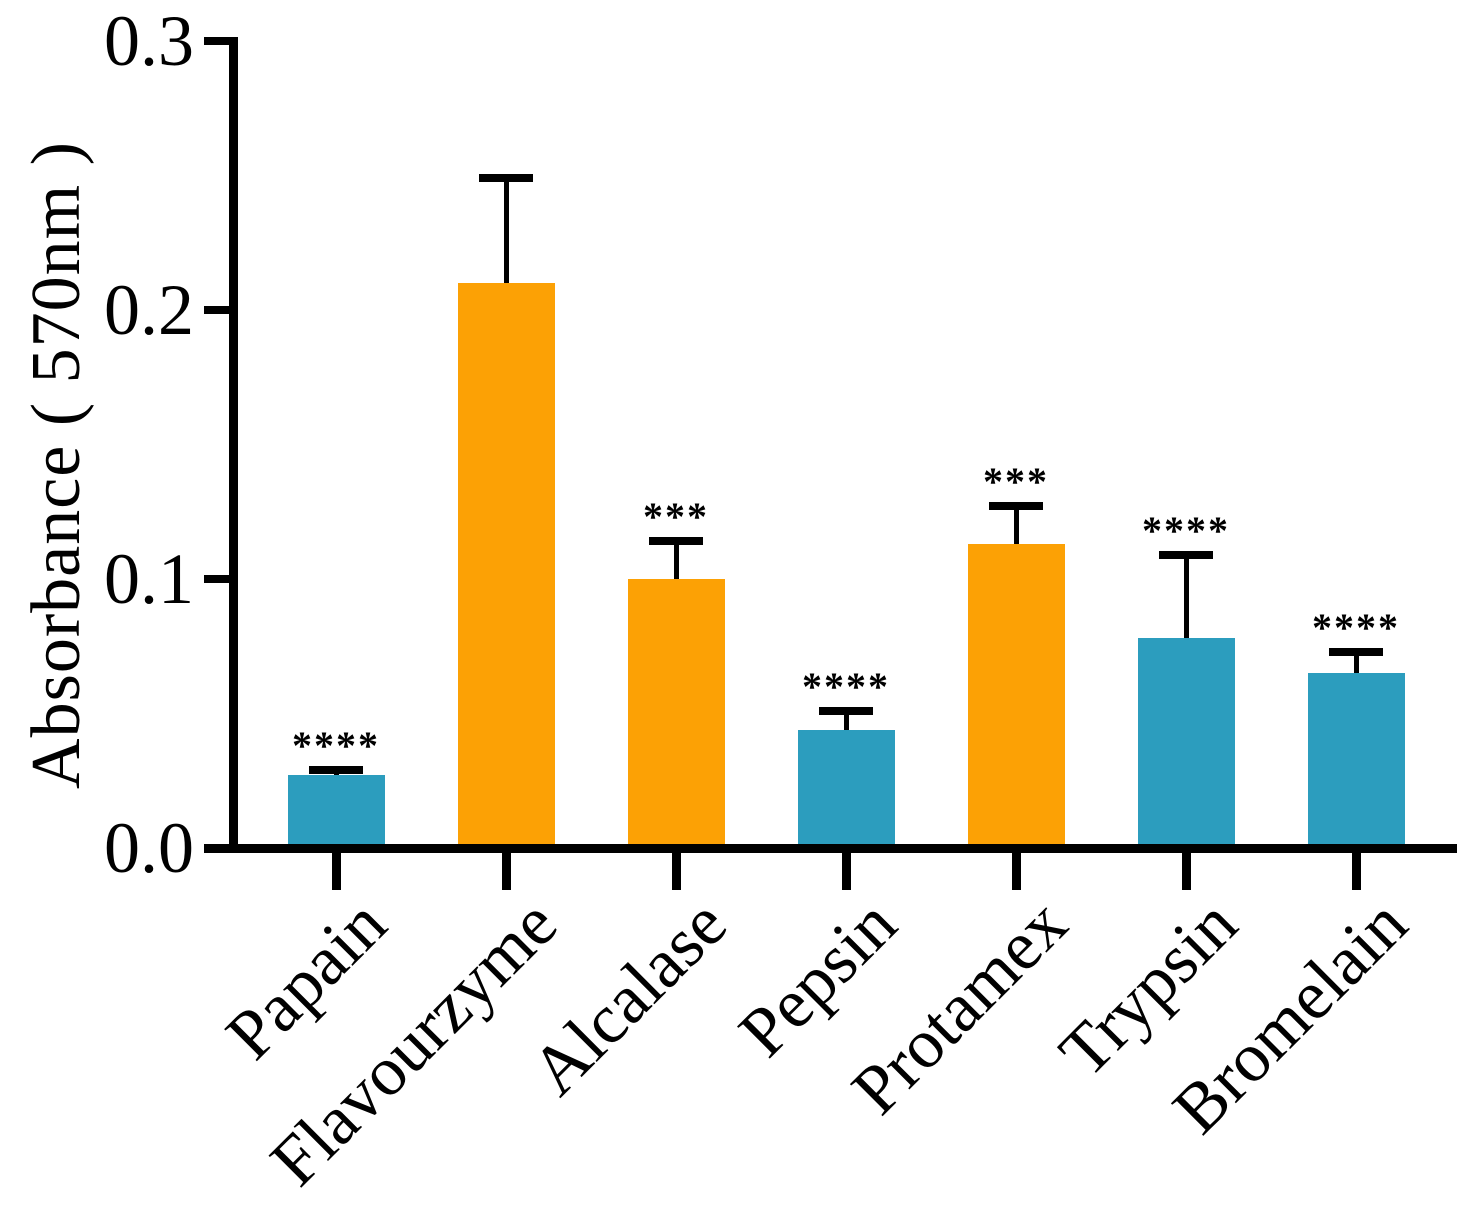 The height and width of the screenshot is (1207, 1474). What do you see at coordinates (149, 848) in the screenshot?
I see `y-tick-label-0.0: 0.0` at bounding box center [149, 848].